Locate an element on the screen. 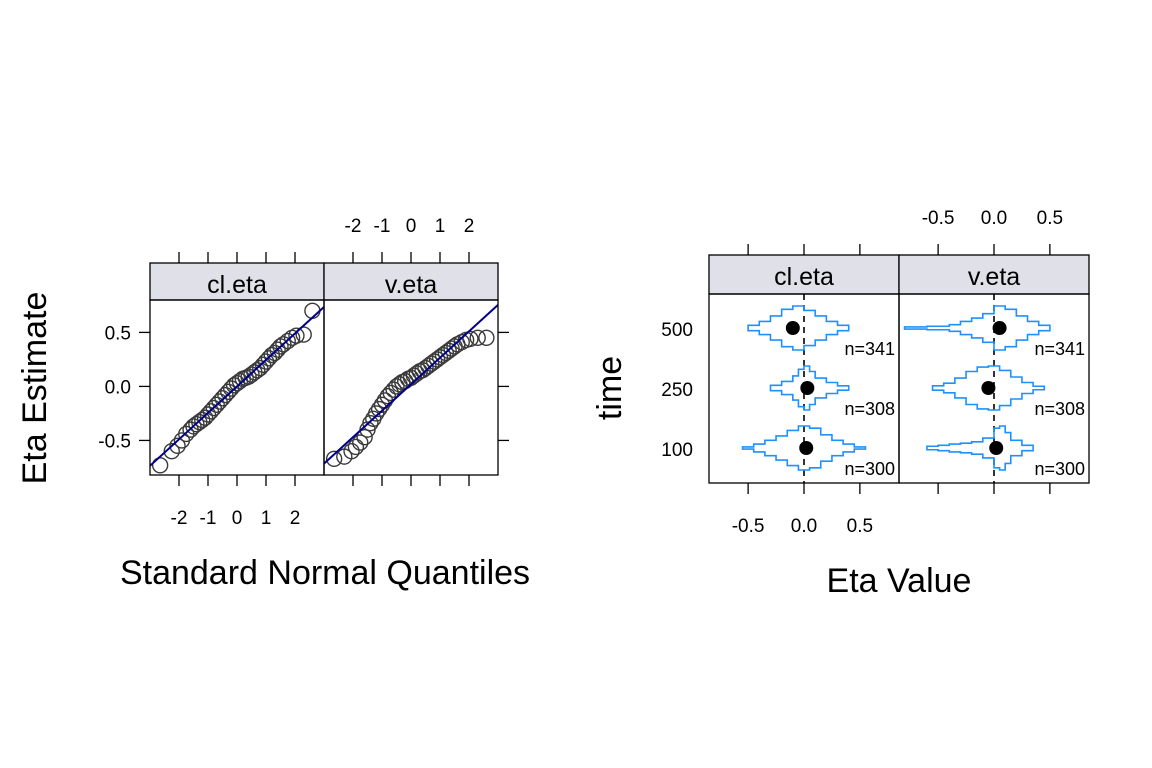 The image size is (1152, 768). qq-x-axis-title: Standard Normal Quantiles is located at coordinates (325, 573).